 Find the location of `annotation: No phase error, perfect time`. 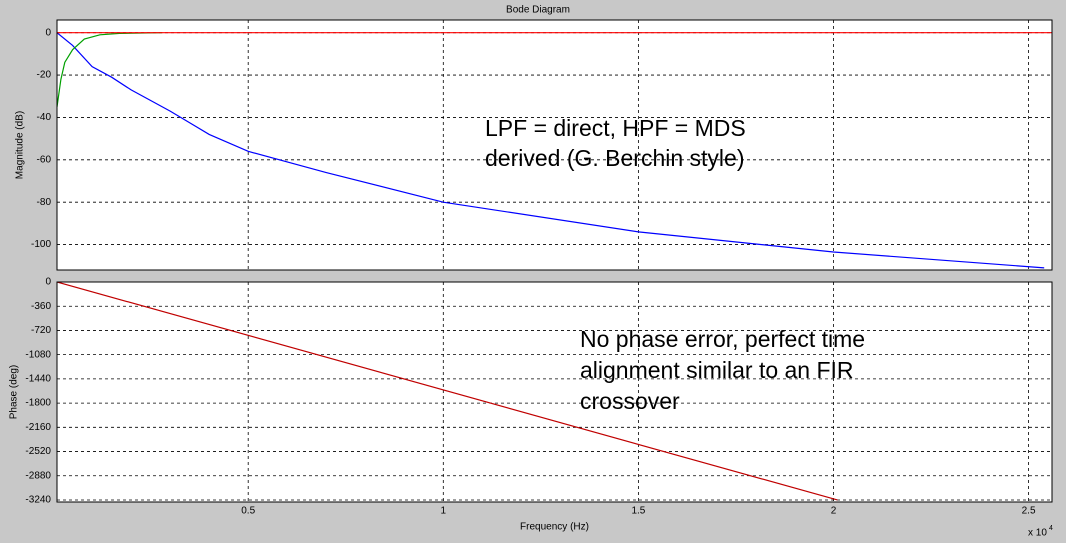

annotation: No phase error, perfect time is located at coordinates (722, 339).